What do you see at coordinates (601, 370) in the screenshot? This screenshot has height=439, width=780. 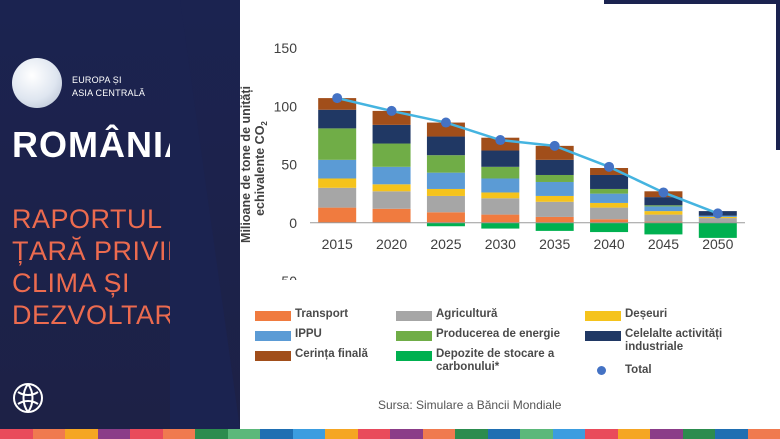 I see `legend-marker` at bounding box center [601, 370].